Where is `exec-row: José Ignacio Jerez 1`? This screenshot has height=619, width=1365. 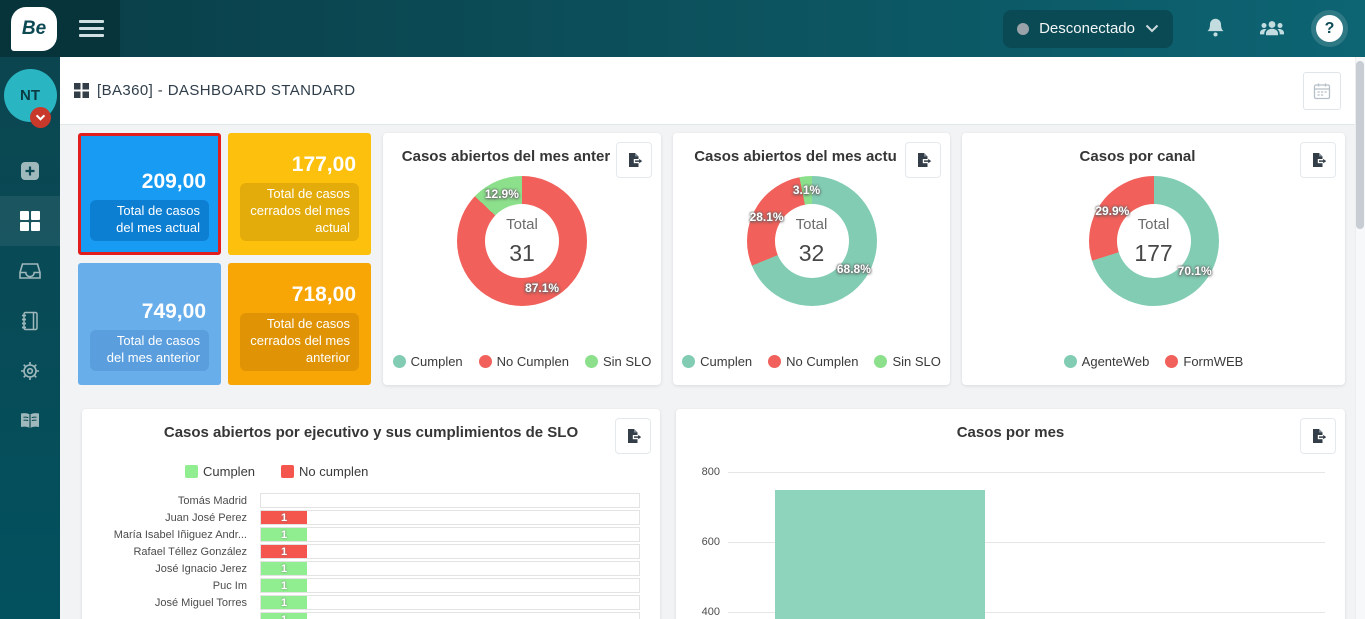
exec-row: José Ignacio Jerez 1 is located at coordinates (371, 568).